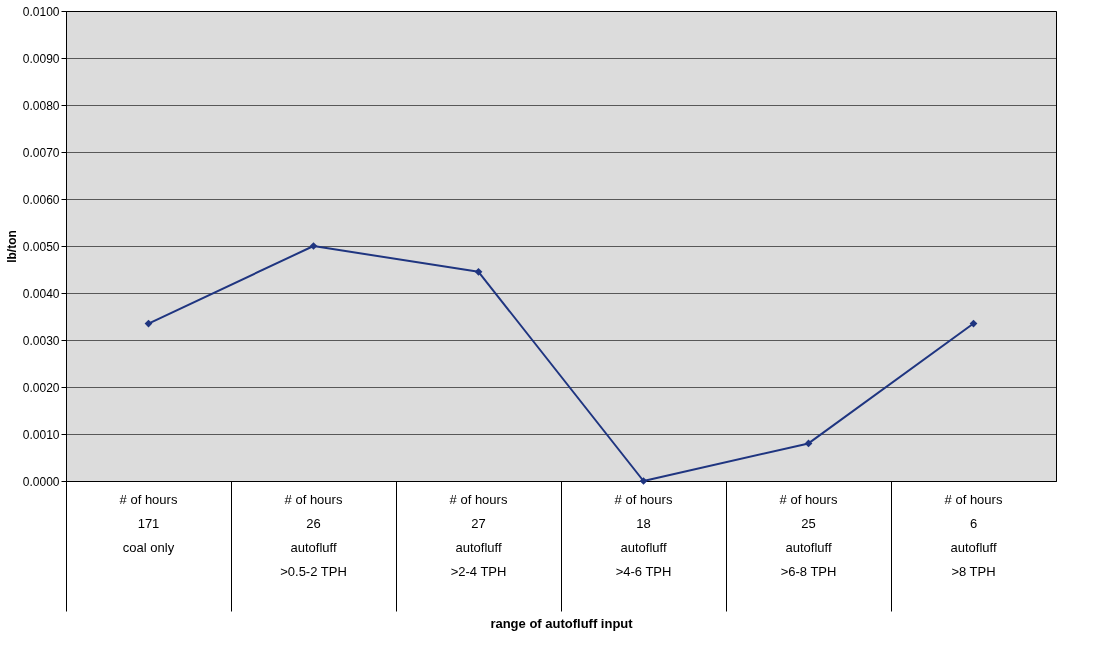  Describe the element at coordinates (41, 434) in the screenshot. I see `y-tick-label: 0.0010` at that location.